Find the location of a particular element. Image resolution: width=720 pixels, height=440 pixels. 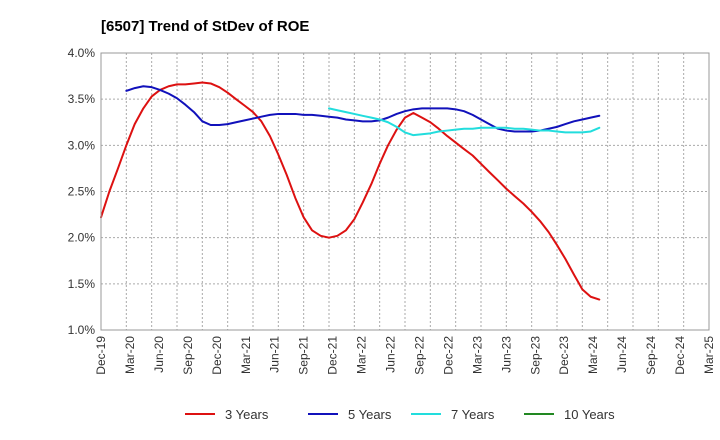

y-tick-label: 3.0% is located at coordinates (82, 145).